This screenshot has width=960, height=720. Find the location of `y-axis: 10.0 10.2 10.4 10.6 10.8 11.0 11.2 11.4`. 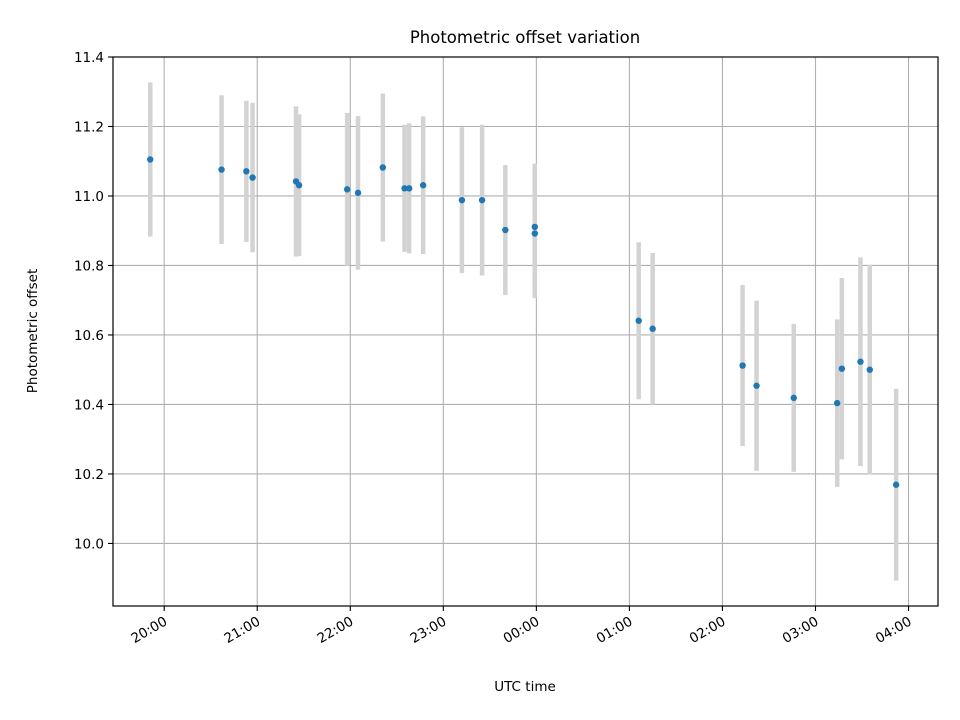

y-axis: 10.0 10.2 10.4 10.6 10.8 11.0 11.2 11.4 is located at coordinates (93, 301).